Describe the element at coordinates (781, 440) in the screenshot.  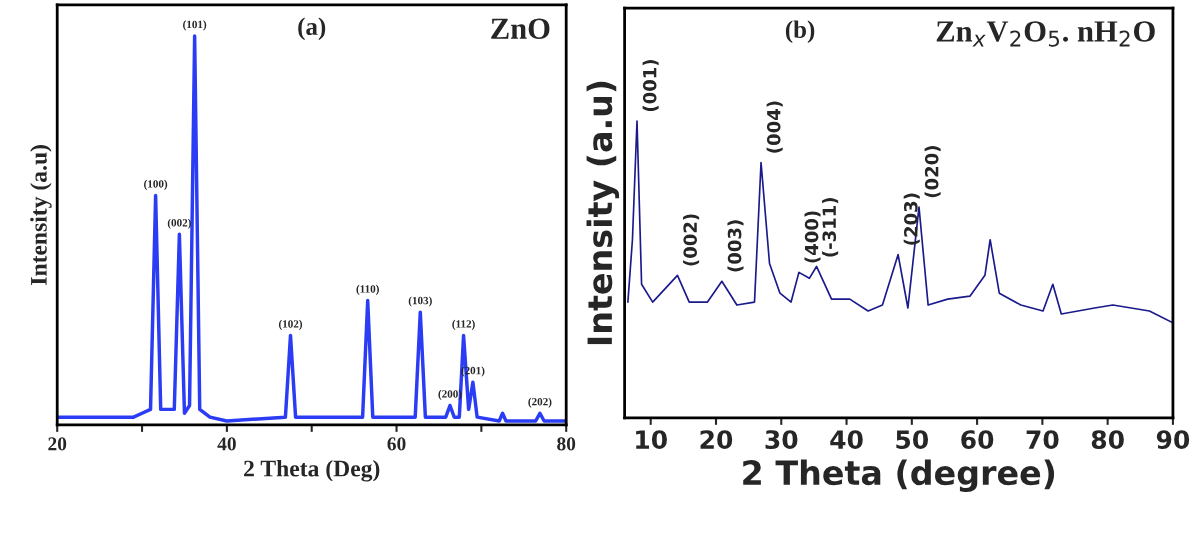
I see `x-tick-label: 30` at that location.